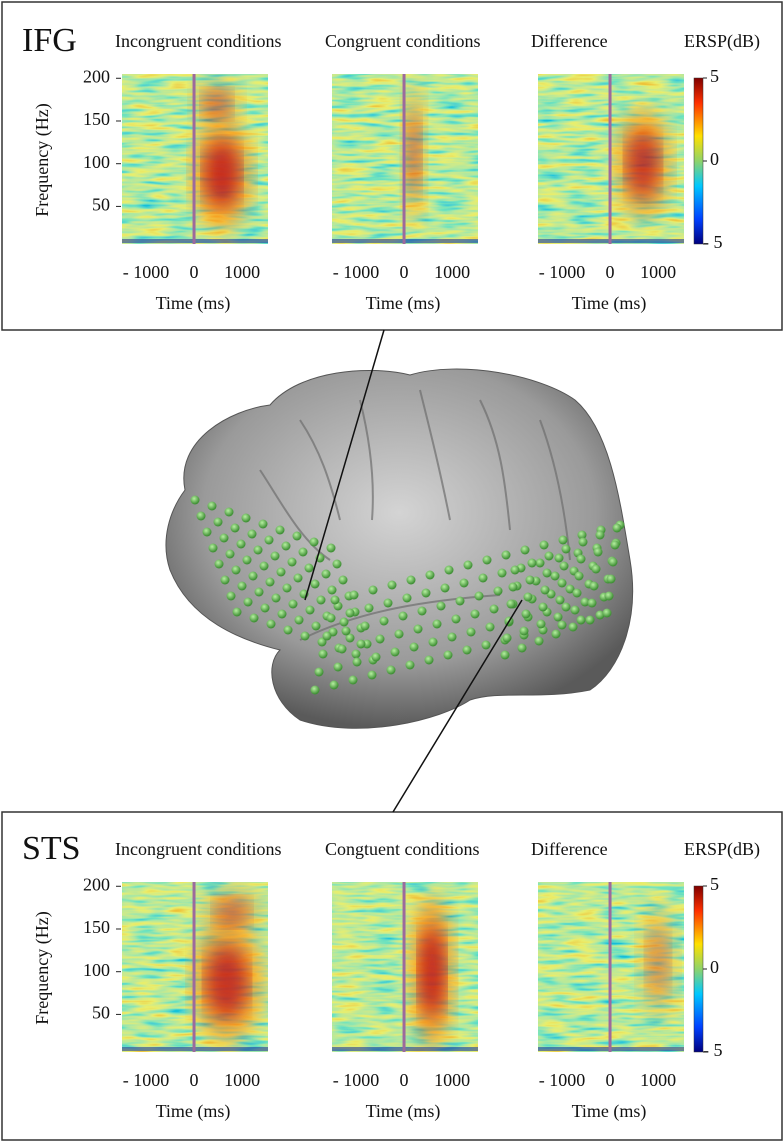  What do you see at coordinates (402, 849) in the screenshot?
I see `plot-title: Congtuent conditions` at bounding box center [402, 849].